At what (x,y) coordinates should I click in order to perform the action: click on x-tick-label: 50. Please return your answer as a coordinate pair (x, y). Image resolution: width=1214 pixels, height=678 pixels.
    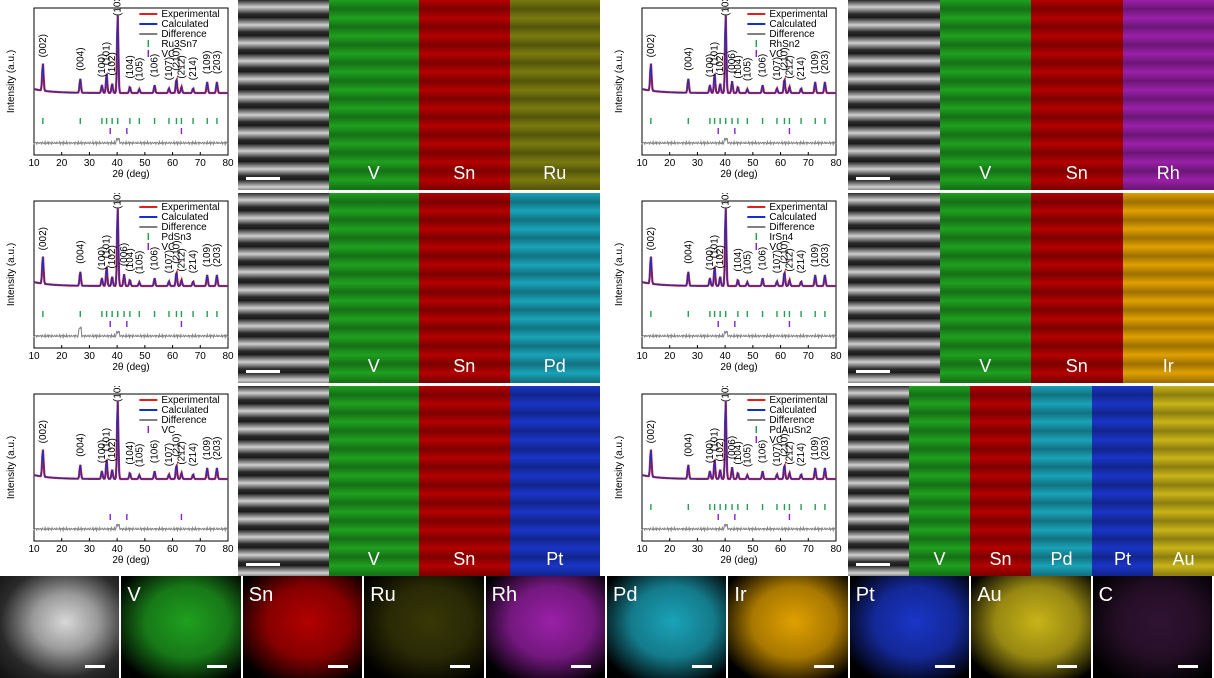
    Looking at the image, I should click on (753, 356).